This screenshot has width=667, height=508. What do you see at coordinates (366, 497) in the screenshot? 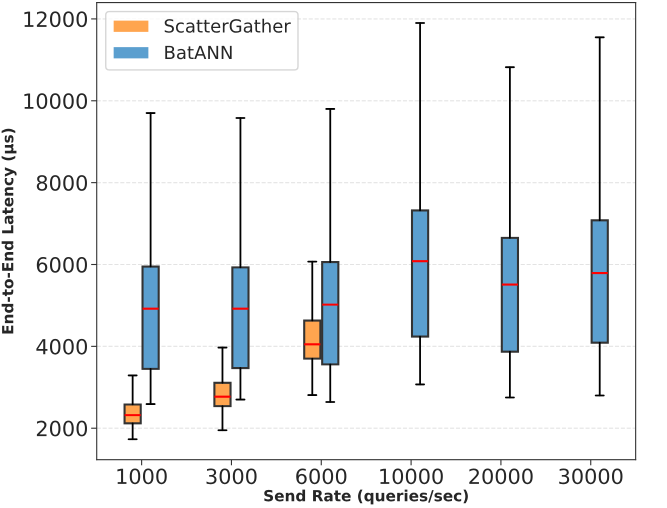
I see `x-axis-title: Send Rate (queries/sec)` at bounding box center [366, 497].